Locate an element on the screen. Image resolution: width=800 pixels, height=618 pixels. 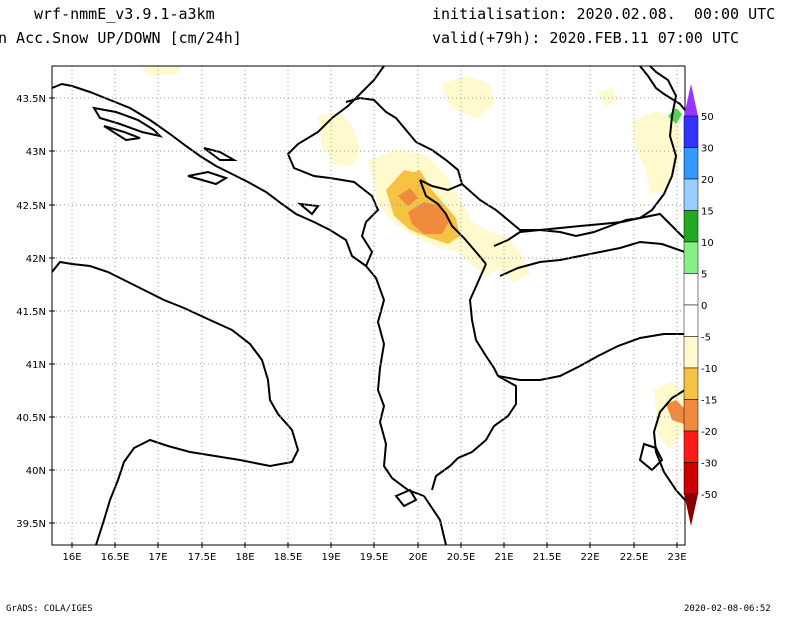
model-title: wrf-nmmE_v3.9.1-a3km is located at coordinates (124, 14).